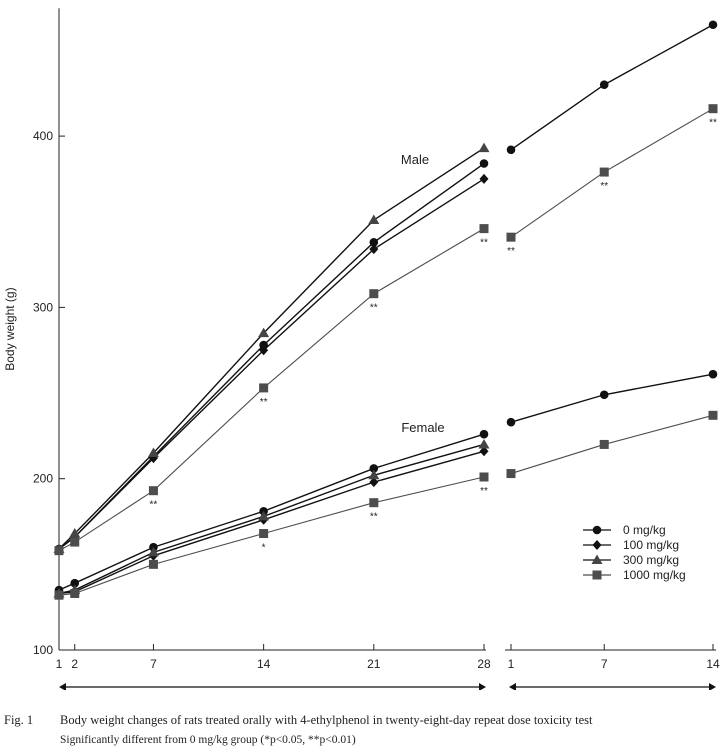  Describe the element at coordinates (597, 575) in the screenshot. I see `legend-marker-square` at that location.